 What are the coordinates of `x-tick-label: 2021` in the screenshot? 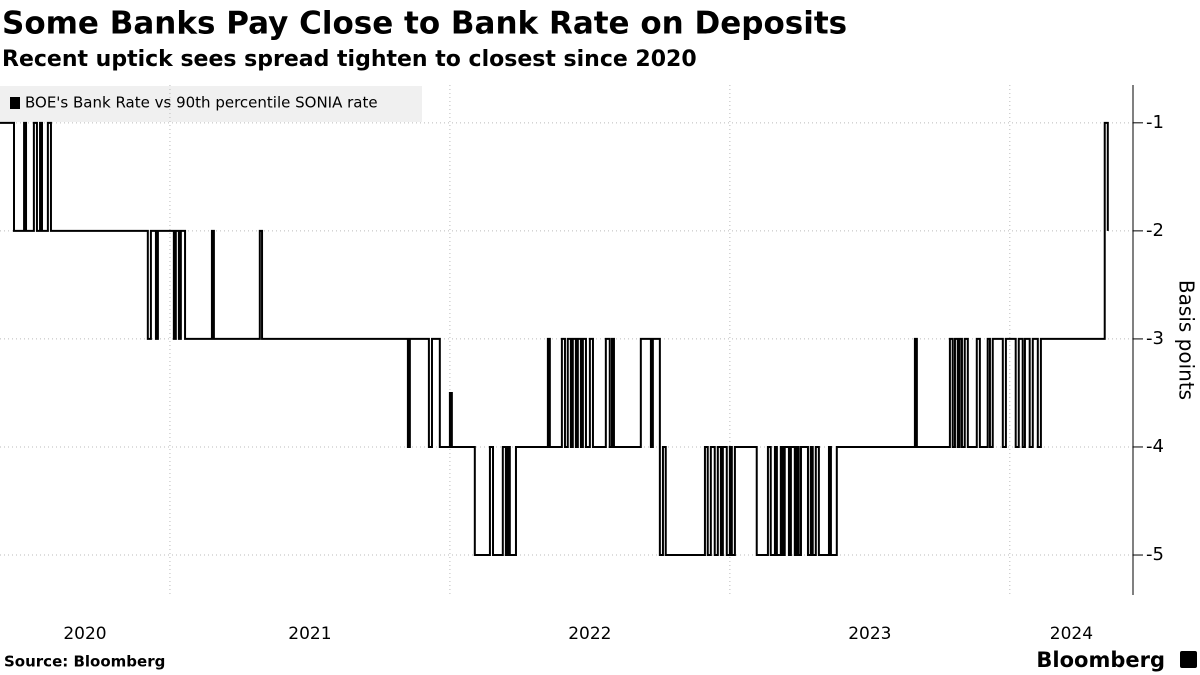 It's located at (309, 634).